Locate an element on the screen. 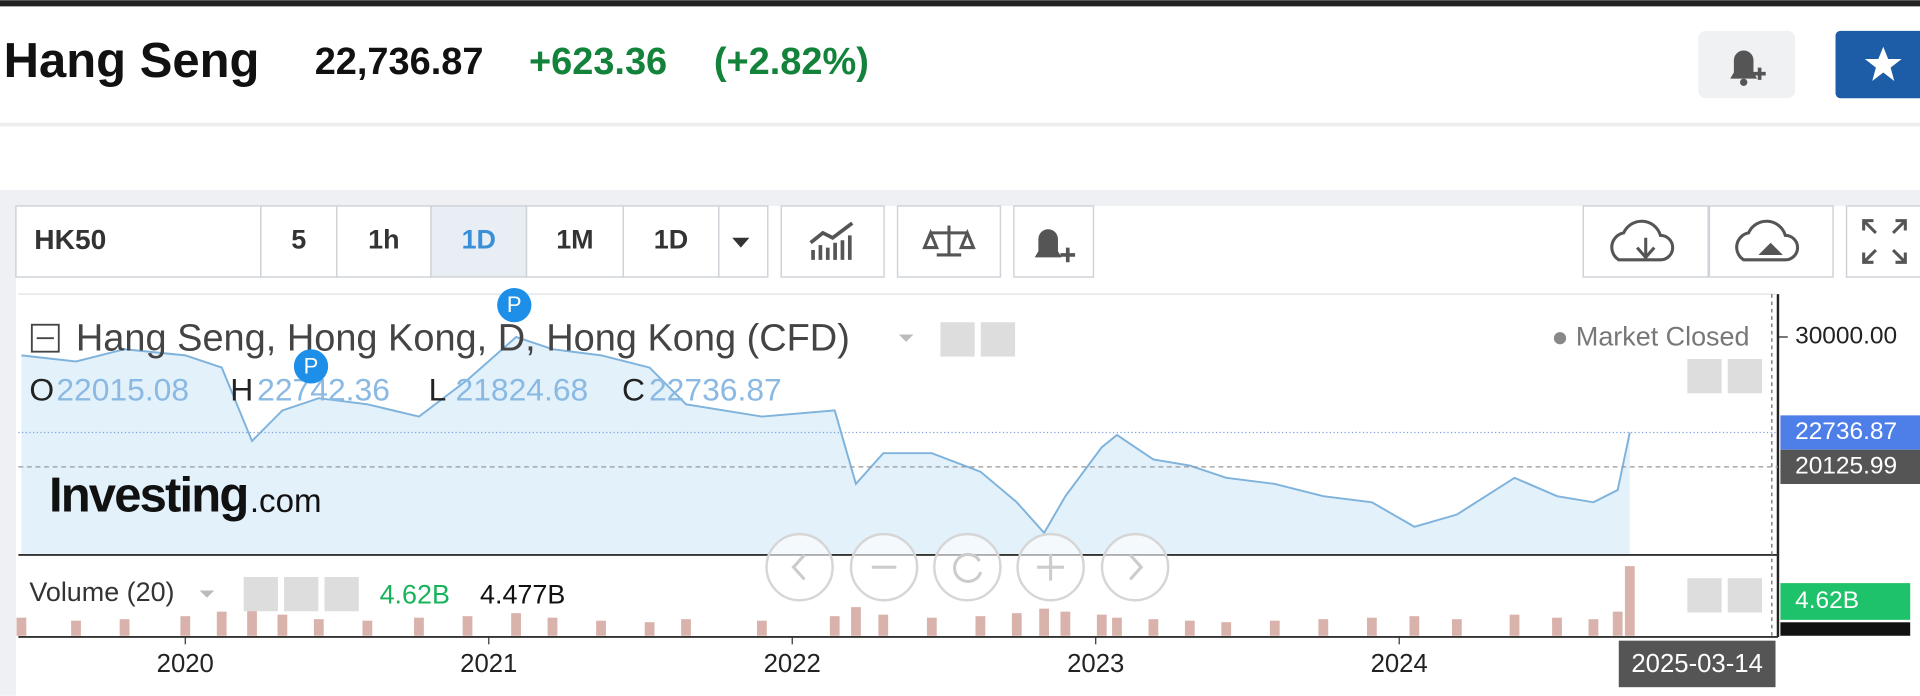  ohlc-value: 21824.68 is located at coordinates (522, 389).